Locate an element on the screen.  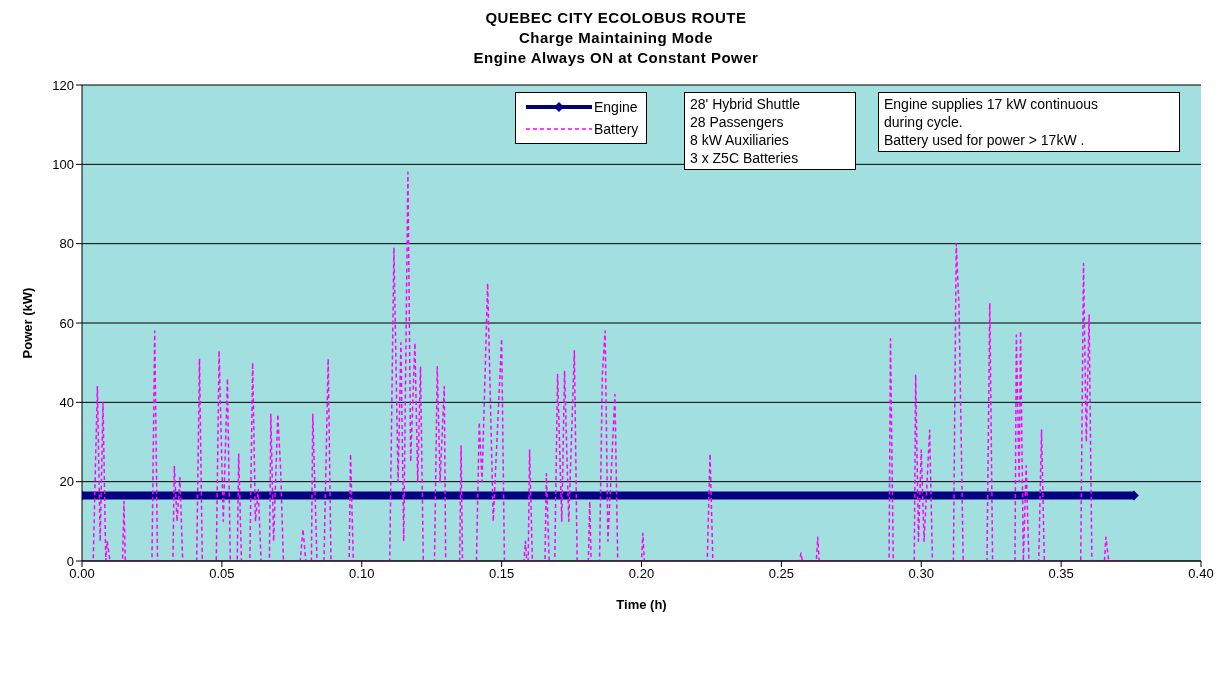
y-tick-label: 100 is located at coordinates (63, 164).